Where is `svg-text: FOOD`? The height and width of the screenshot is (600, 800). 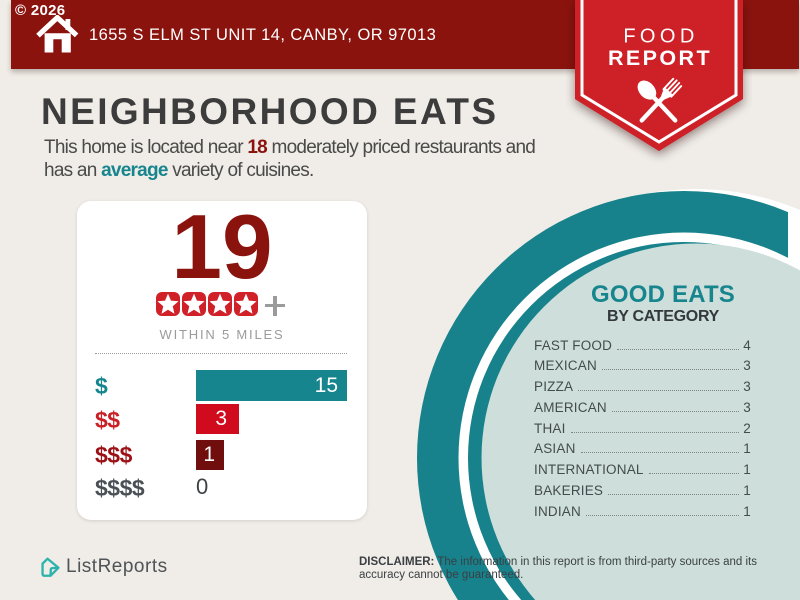
svg-text: FOOD is located at coordinates (660, 37).